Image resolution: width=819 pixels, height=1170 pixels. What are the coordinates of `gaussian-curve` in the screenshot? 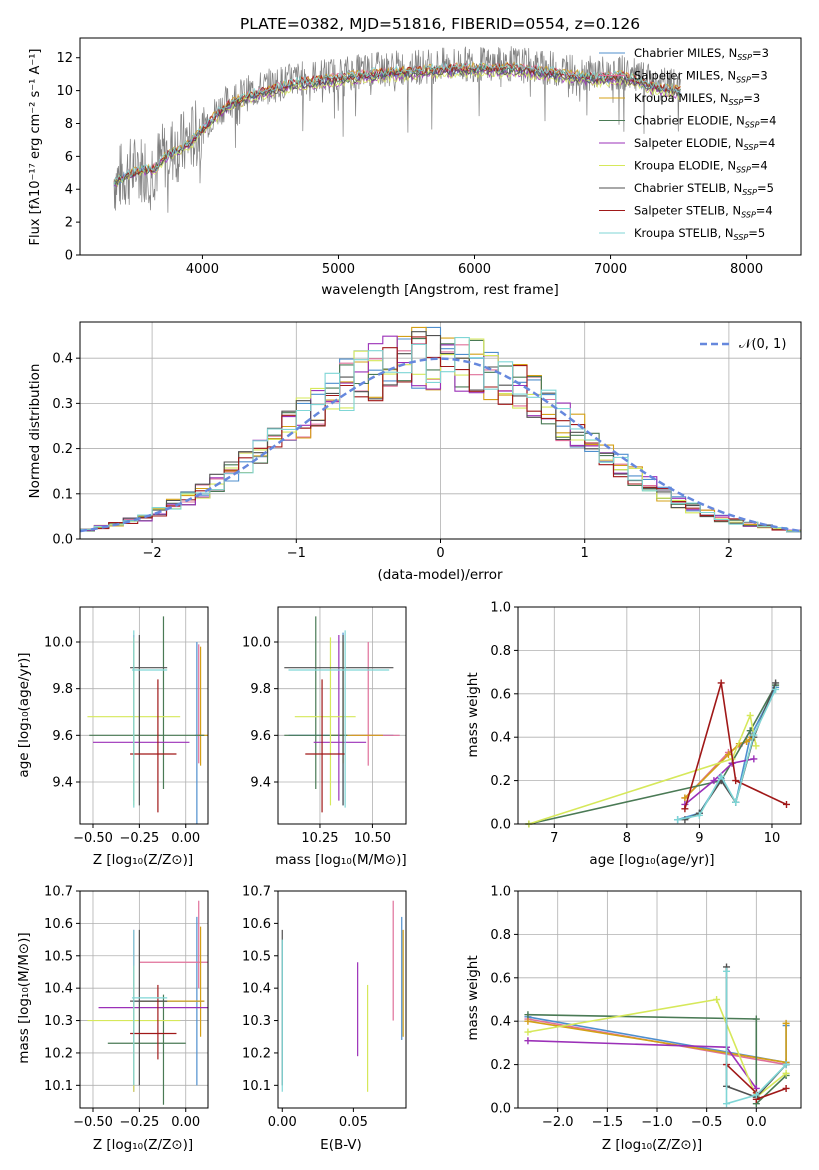 It's located at (440, 445).